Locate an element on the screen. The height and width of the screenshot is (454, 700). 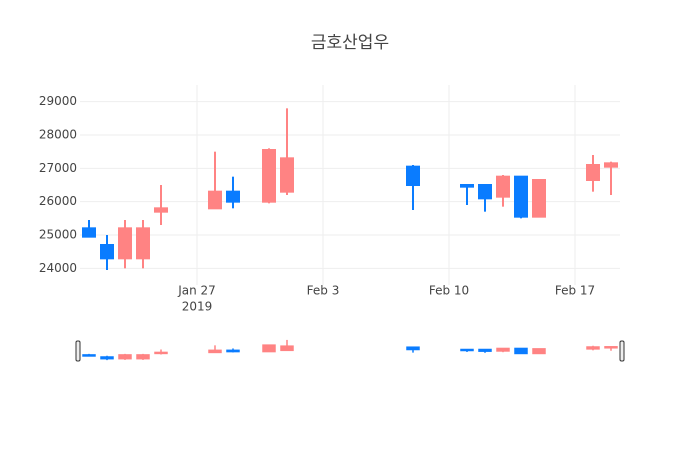
x-tick-label: Feb 17 is located at coordinates (575, 291).